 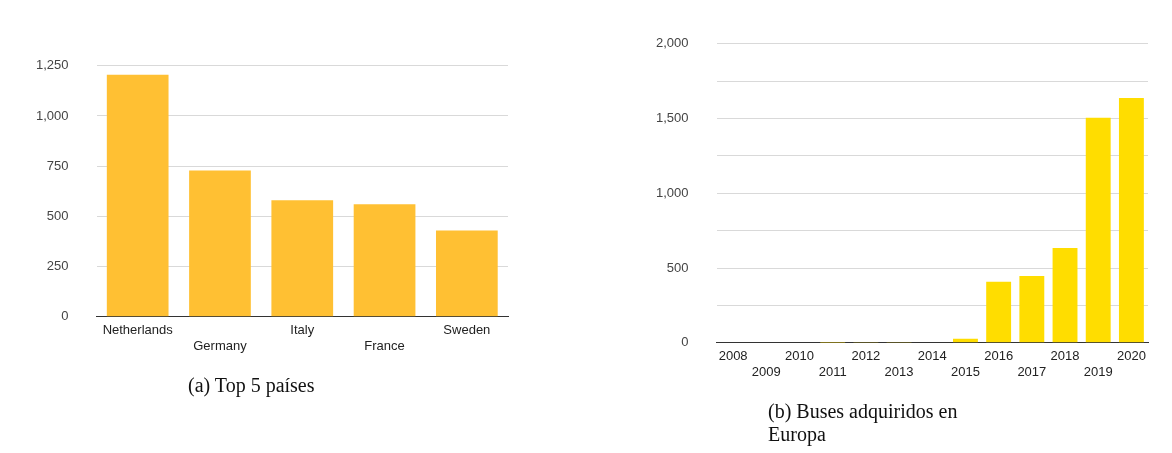 What do you see at coordinates (467, 330) in the screenshot?
I see `x-tick-label: Sweden` at bounding box center [467, 330].